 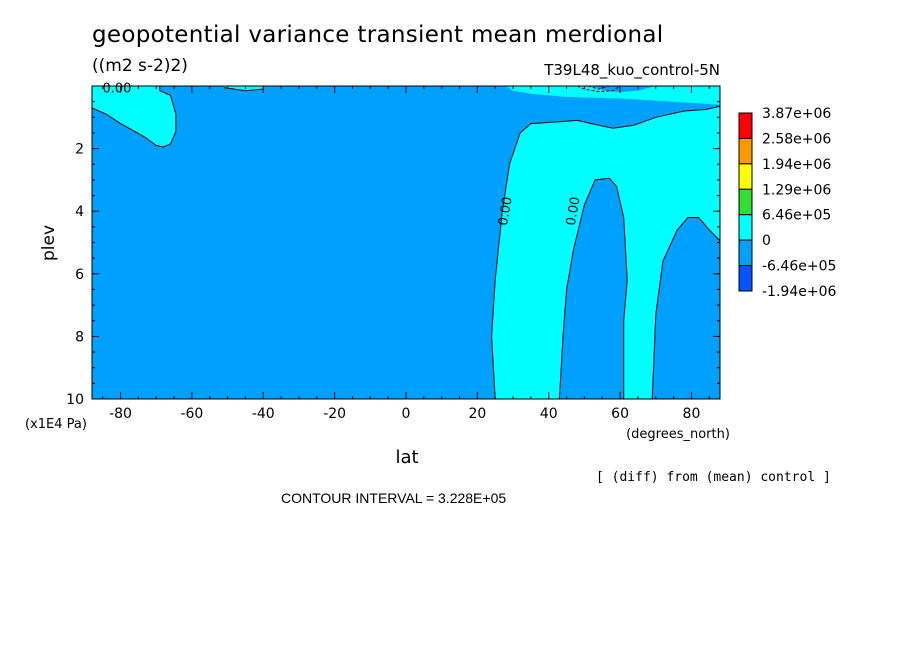 I want to click on x-tick-label: 0, so click(x=406, y=414).